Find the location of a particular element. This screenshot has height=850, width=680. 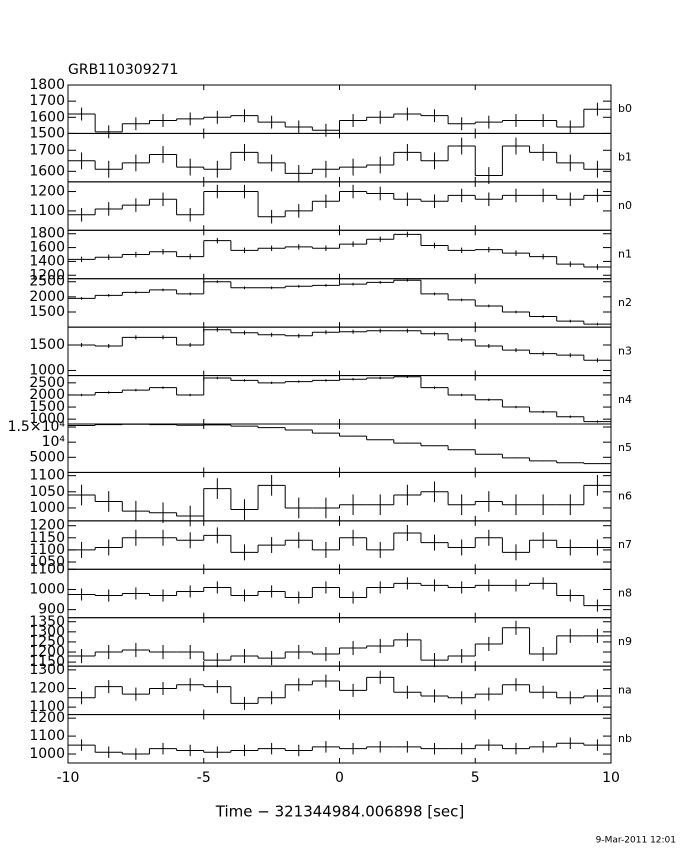

y-tick-label: 5000 is located at coordinates (47, 457).